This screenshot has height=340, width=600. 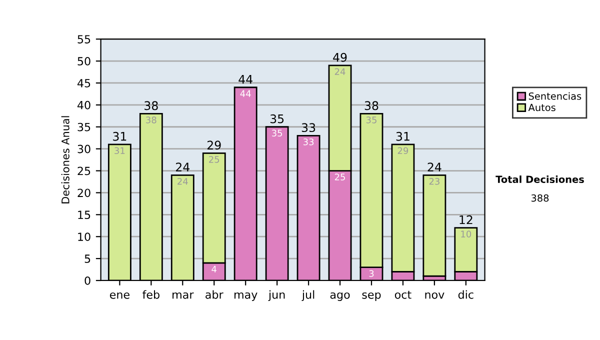 What do you see at coordinates (555, 96) in the screenshot?
I see `legend-label: Sentencias` at bounding box center [555, 96].